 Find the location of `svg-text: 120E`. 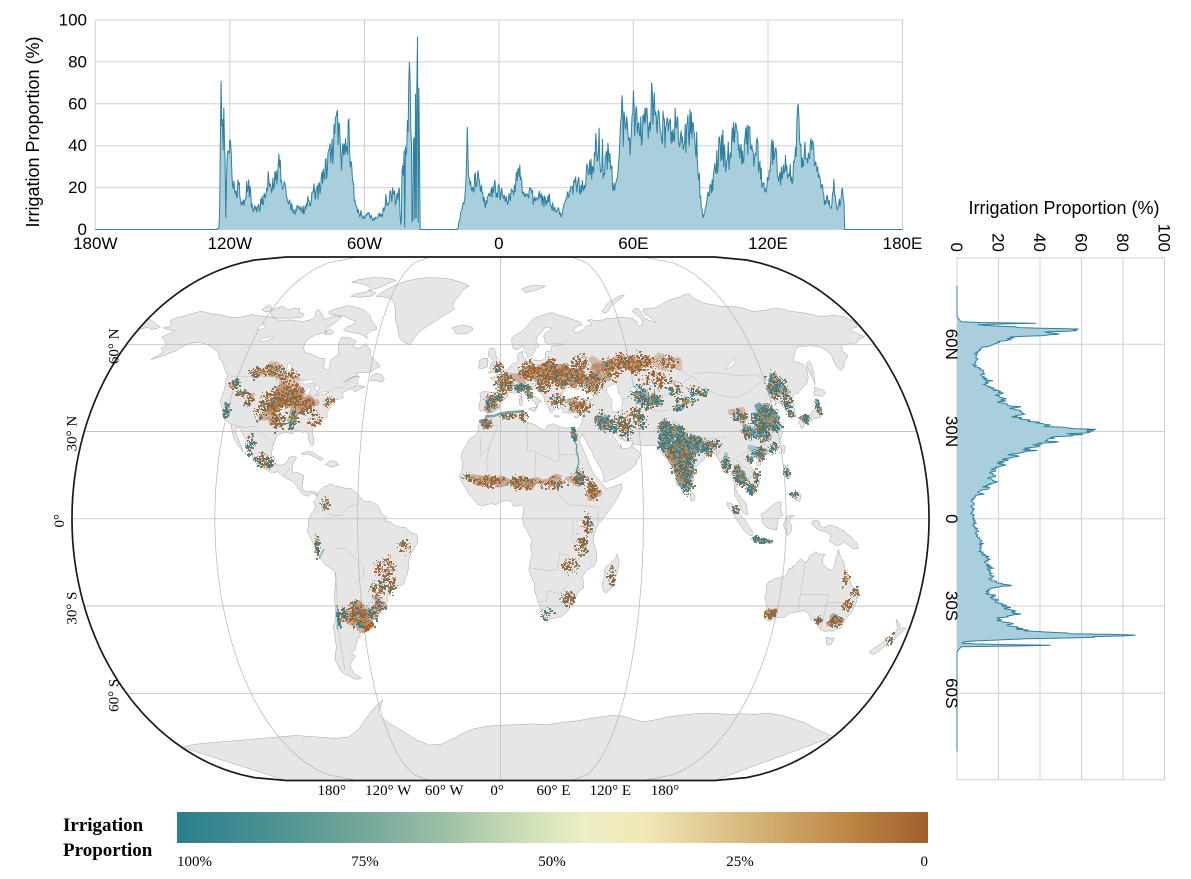

svg-text: 120E is located at coordinates (768, 243).